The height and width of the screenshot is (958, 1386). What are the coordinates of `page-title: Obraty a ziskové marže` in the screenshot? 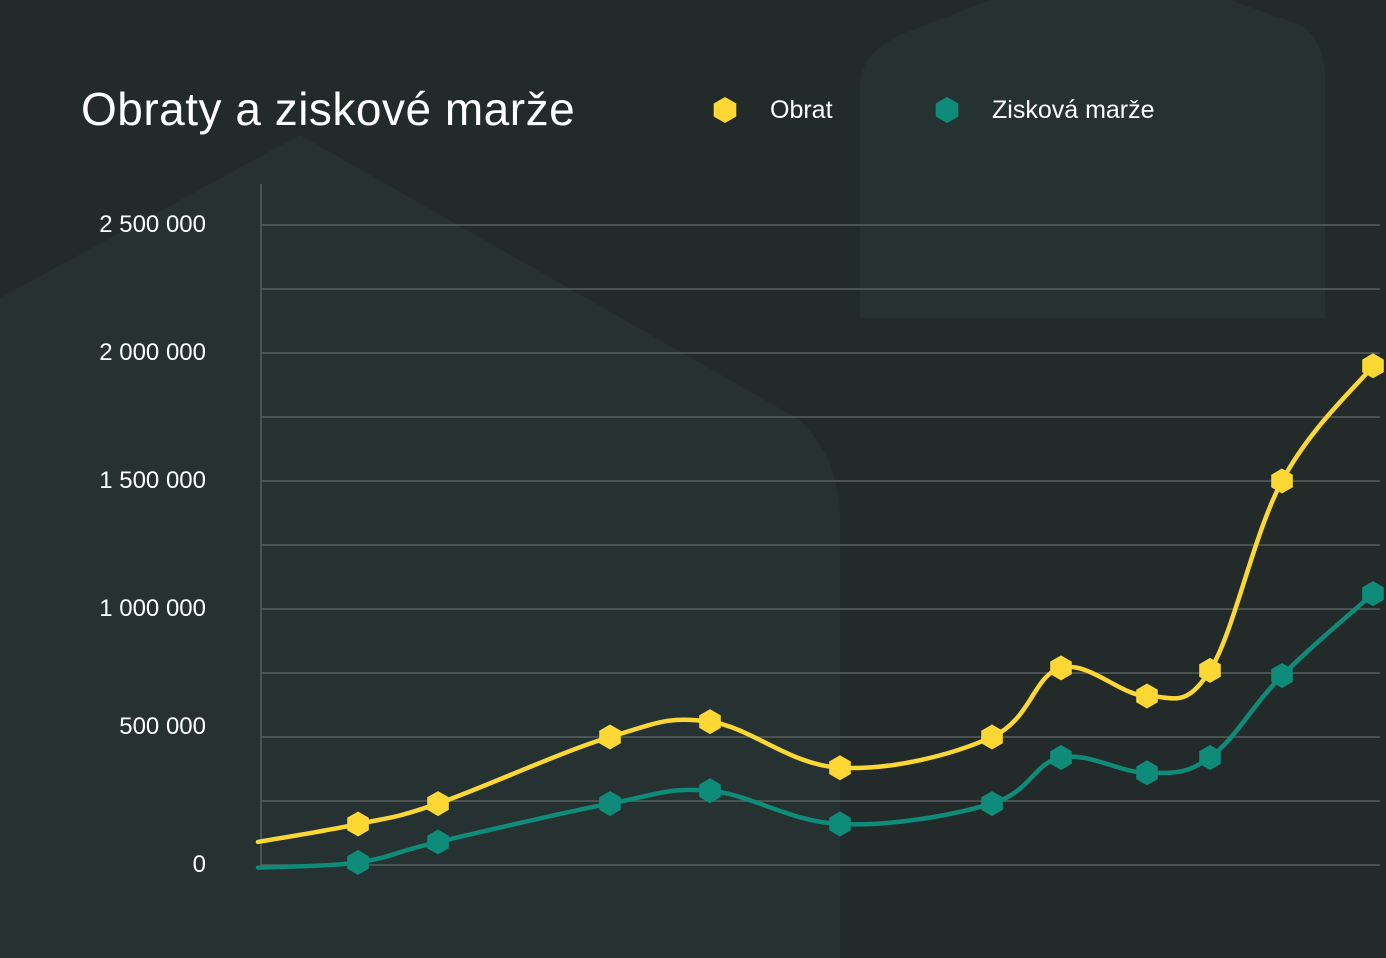 It's located at (328, 109).